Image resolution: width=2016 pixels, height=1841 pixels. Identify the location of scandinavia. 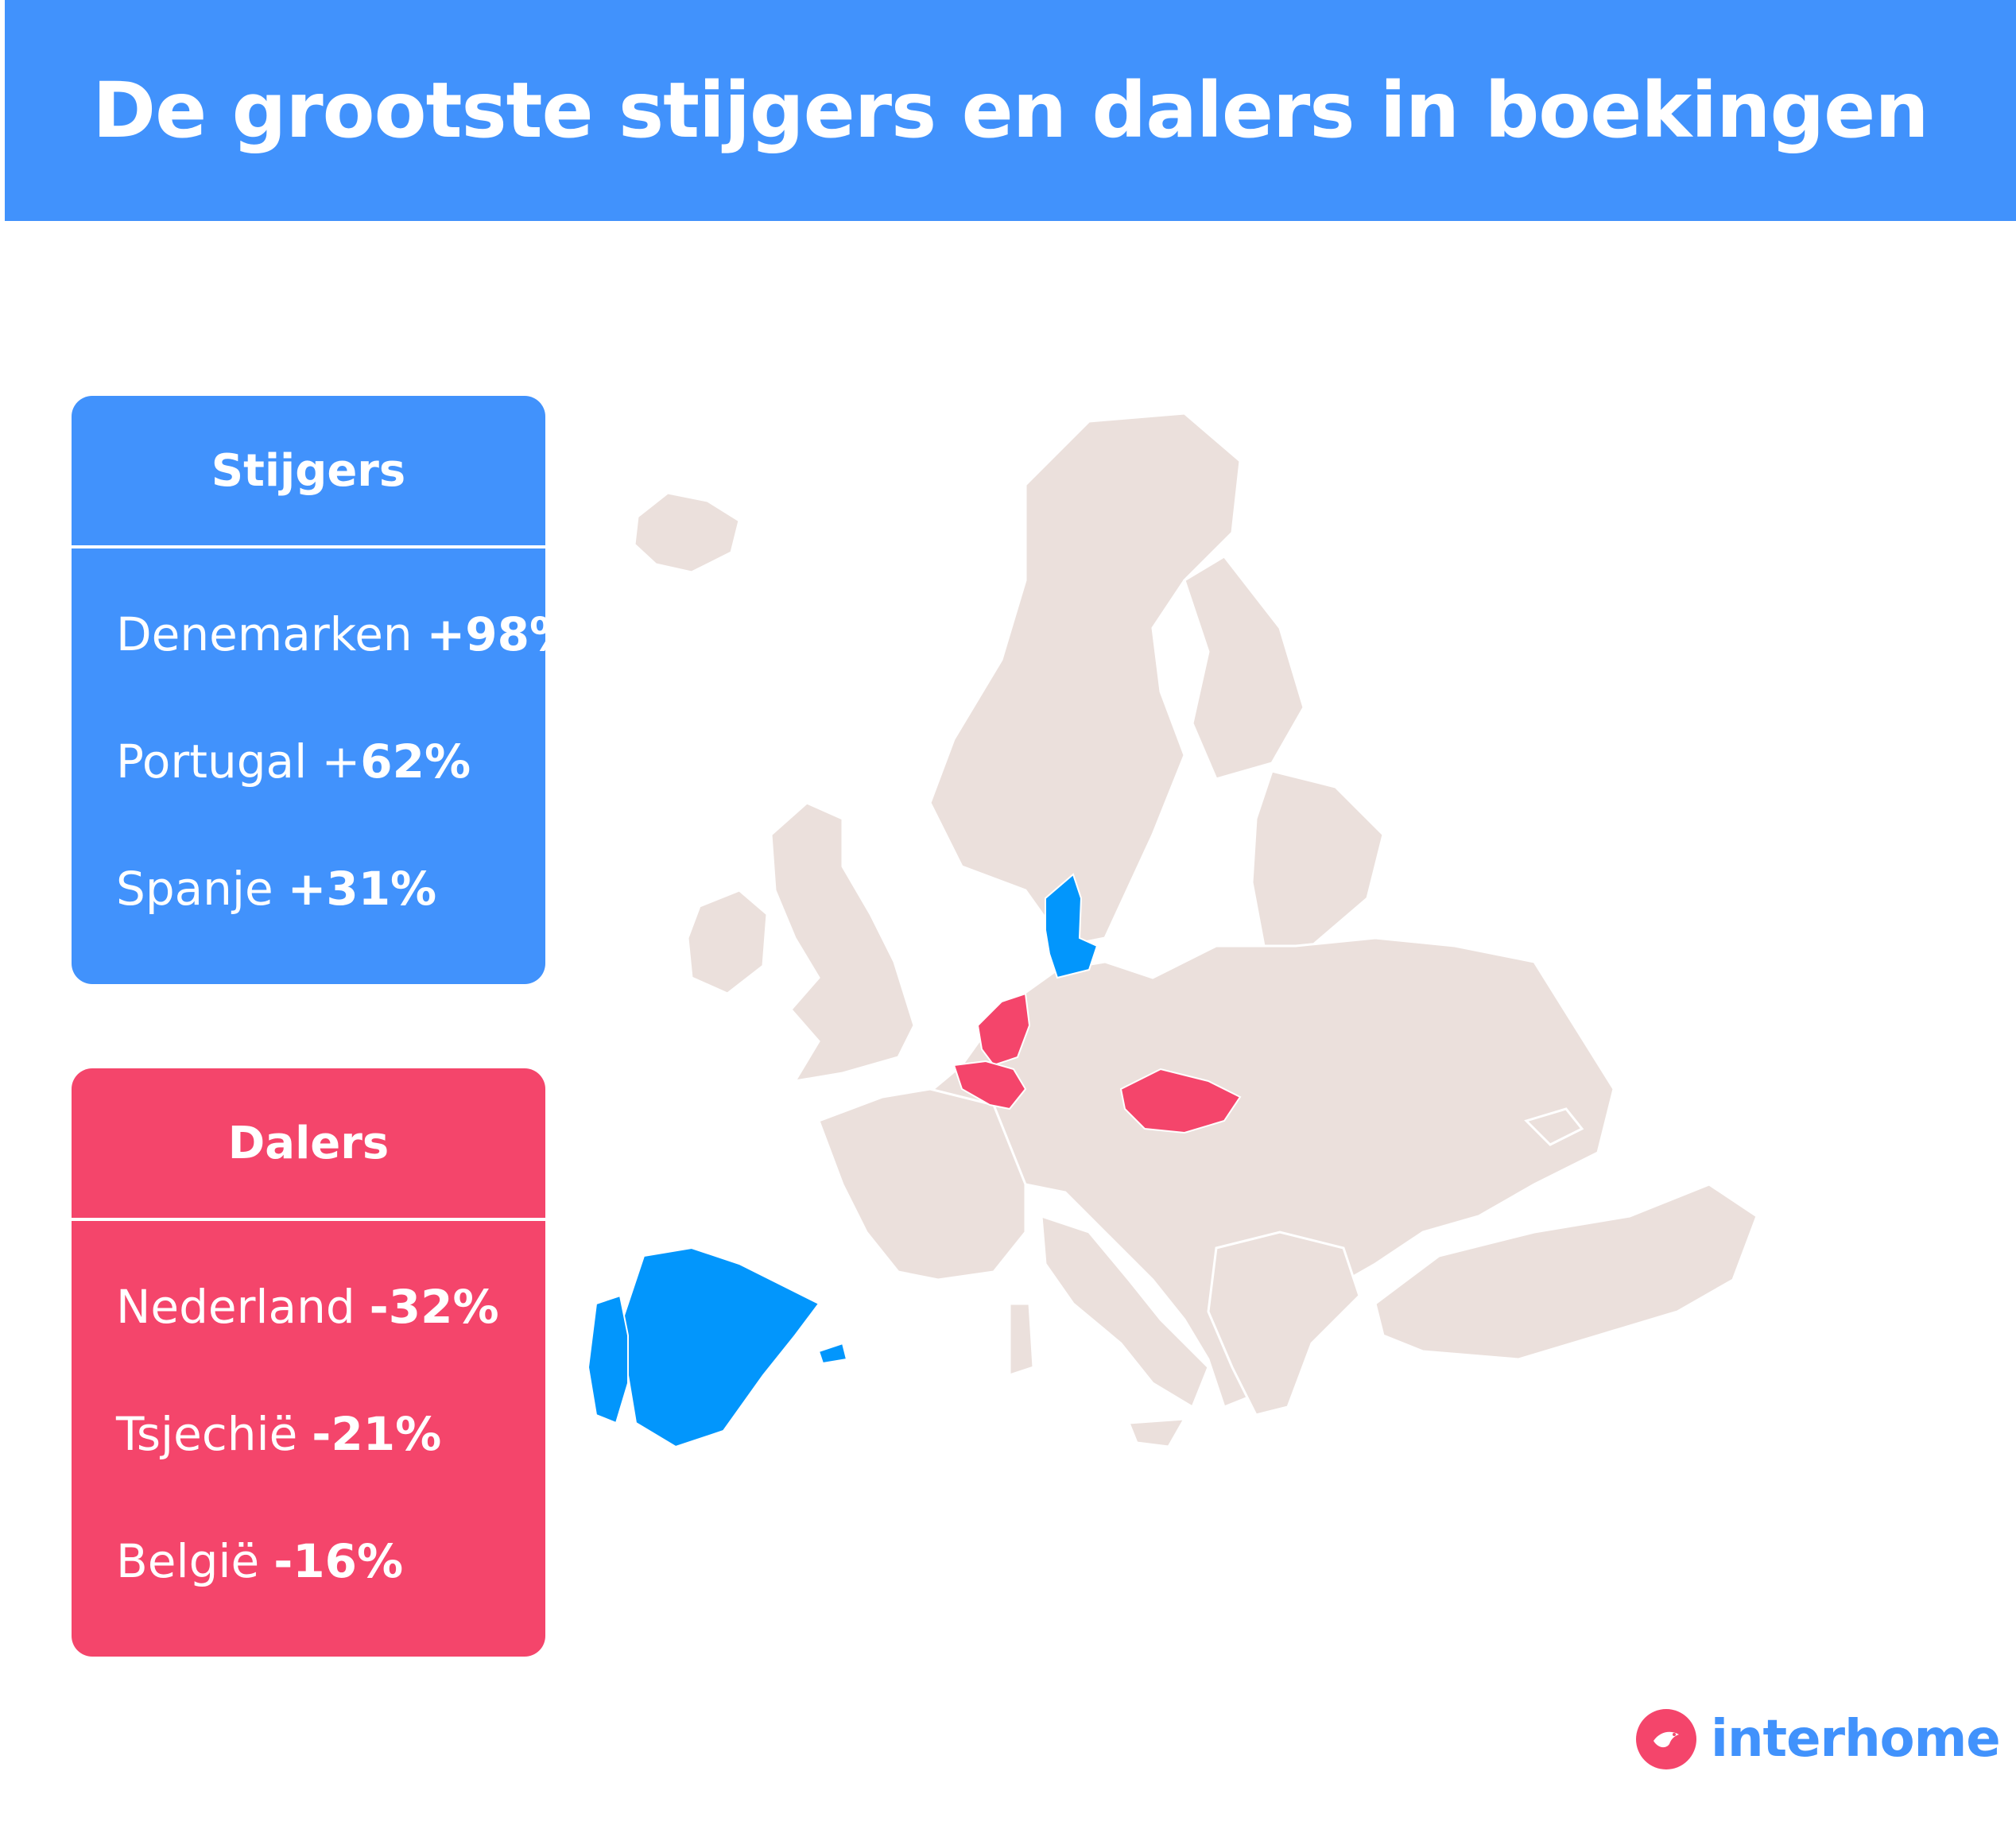
(1085, 680).